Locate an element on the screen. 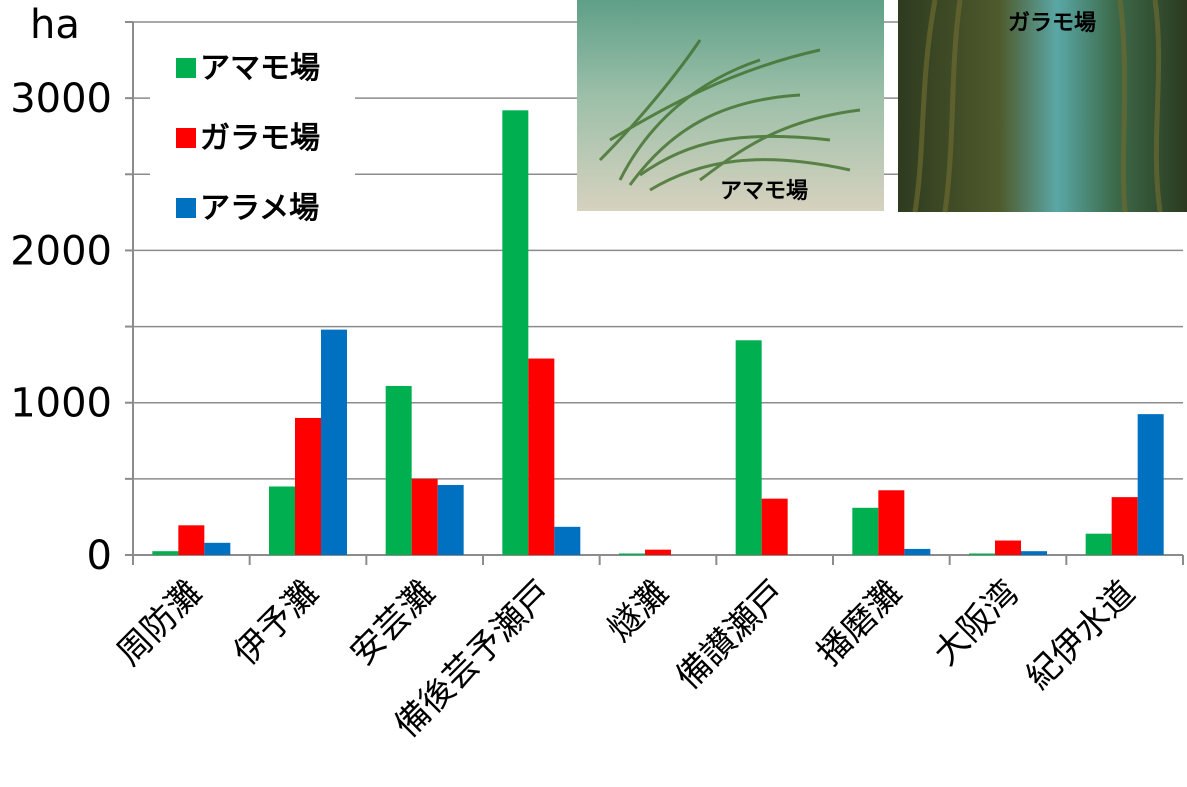  category-label: 伊予灘 is located at coordinates (276, 623).